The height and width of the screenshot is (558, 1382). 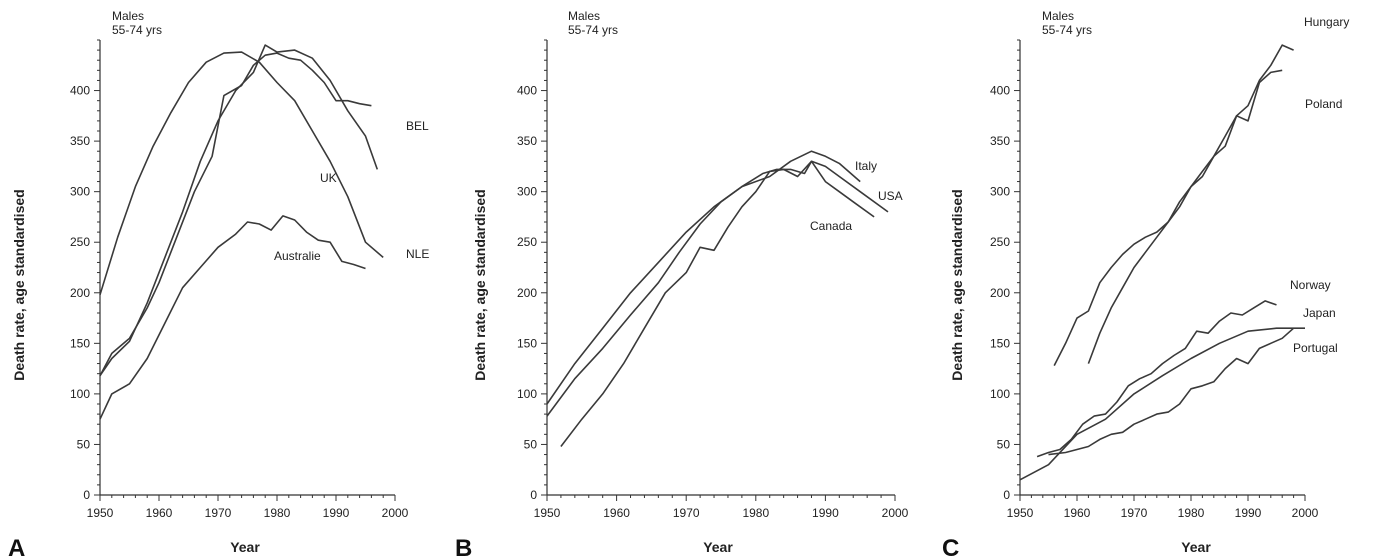 What do you see at coordinates (1323, 104) in the screenshot?
I see `series-label-poland: Poland` at bounding box center [1323, 104].